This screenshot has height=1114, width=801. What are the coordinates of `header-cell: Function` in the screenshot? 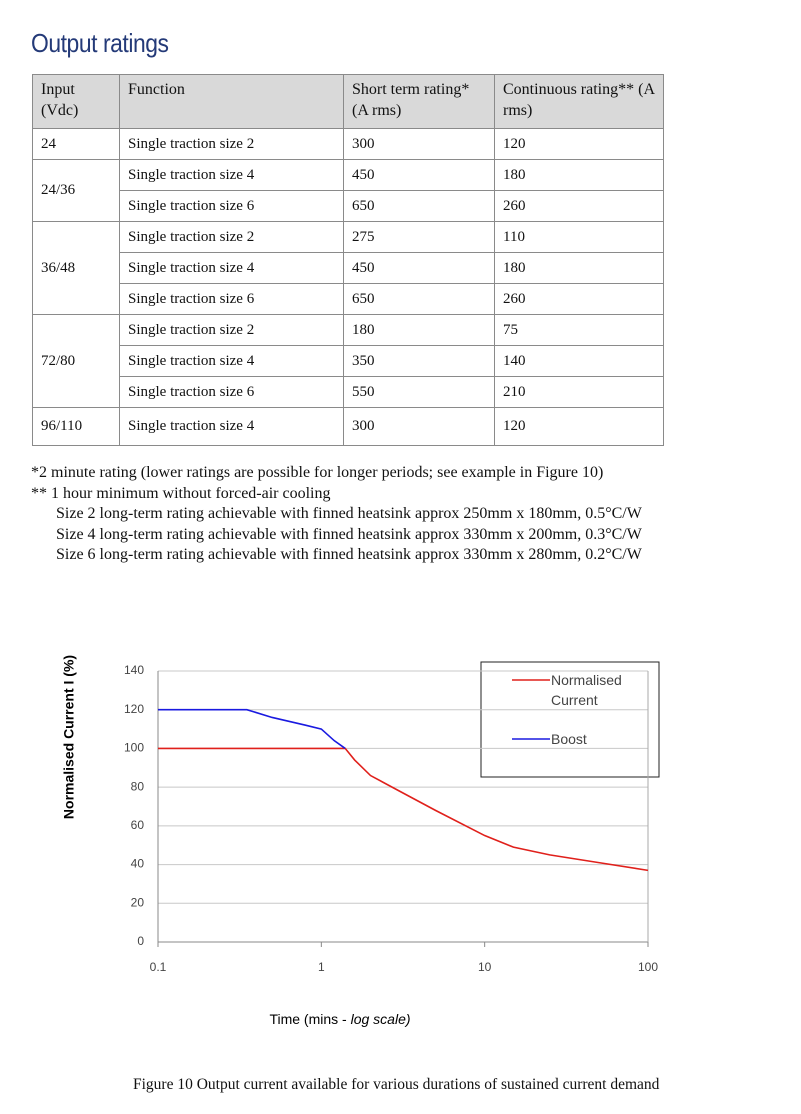 It's located at (231, 101).